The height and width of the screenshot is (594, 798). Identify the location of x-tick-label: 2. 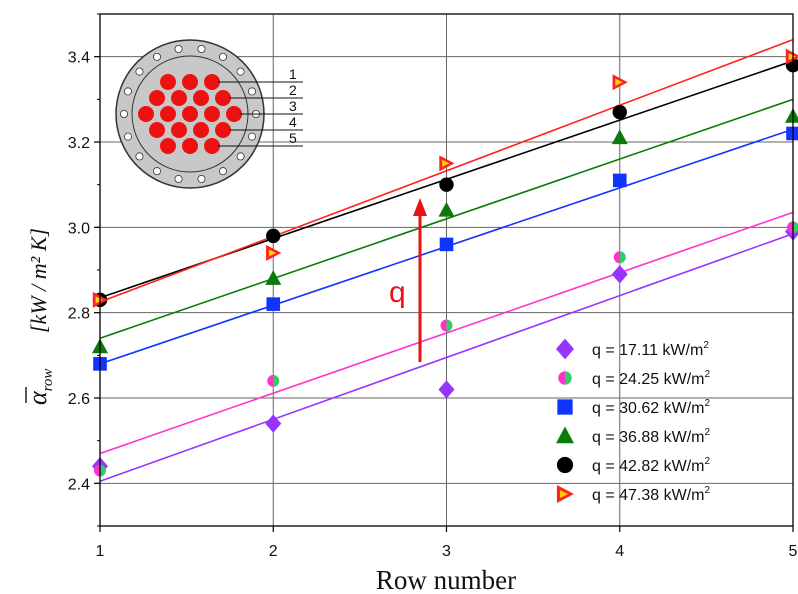
(273, 551).